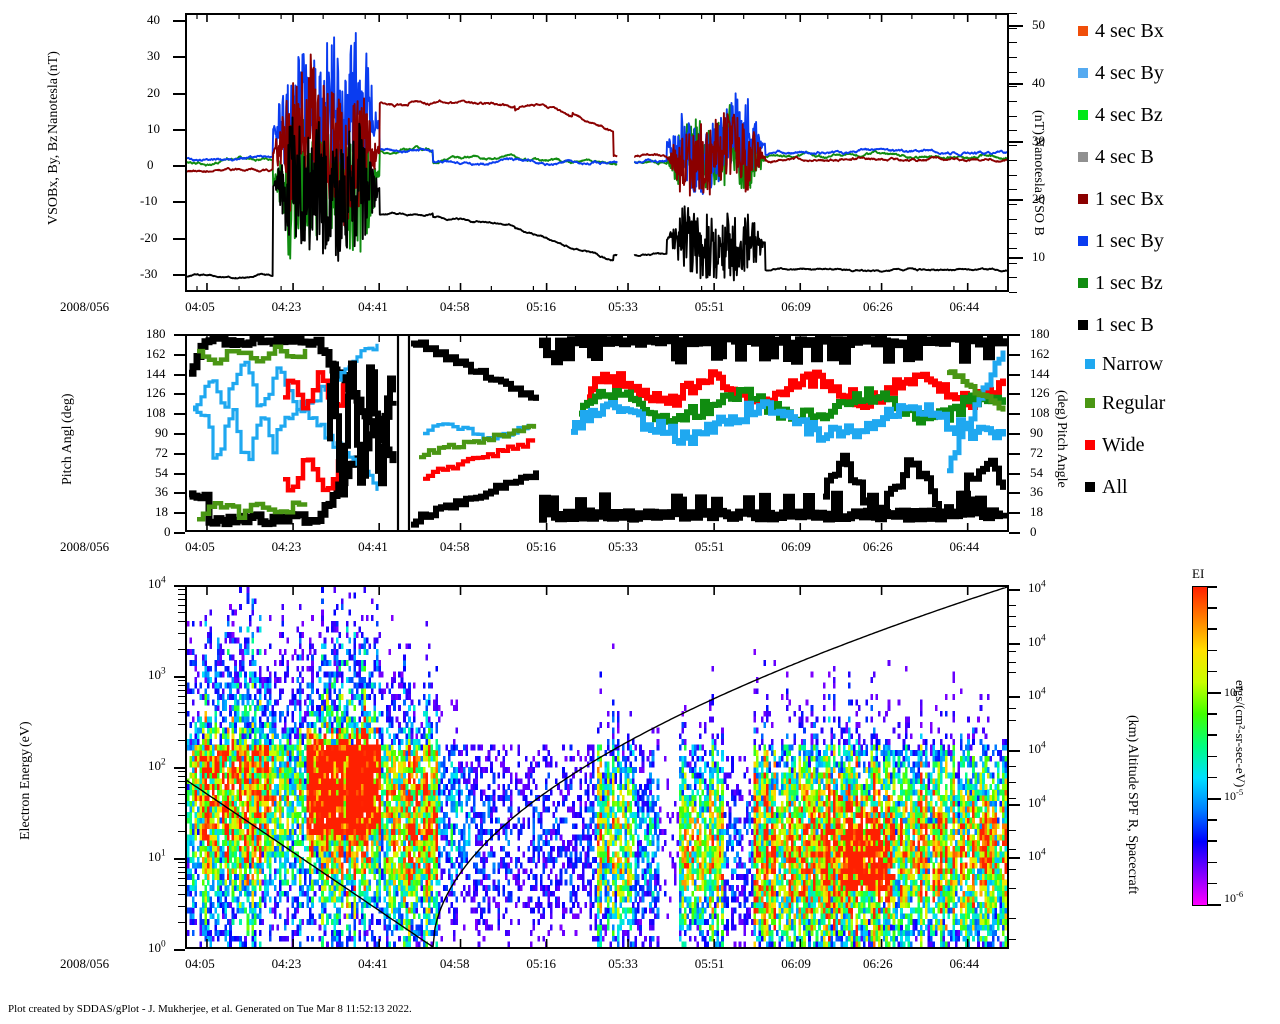 This screenshot has height=1024, width=1280. I want to click on y-tick-label-right: 72, so click(1036, 452).